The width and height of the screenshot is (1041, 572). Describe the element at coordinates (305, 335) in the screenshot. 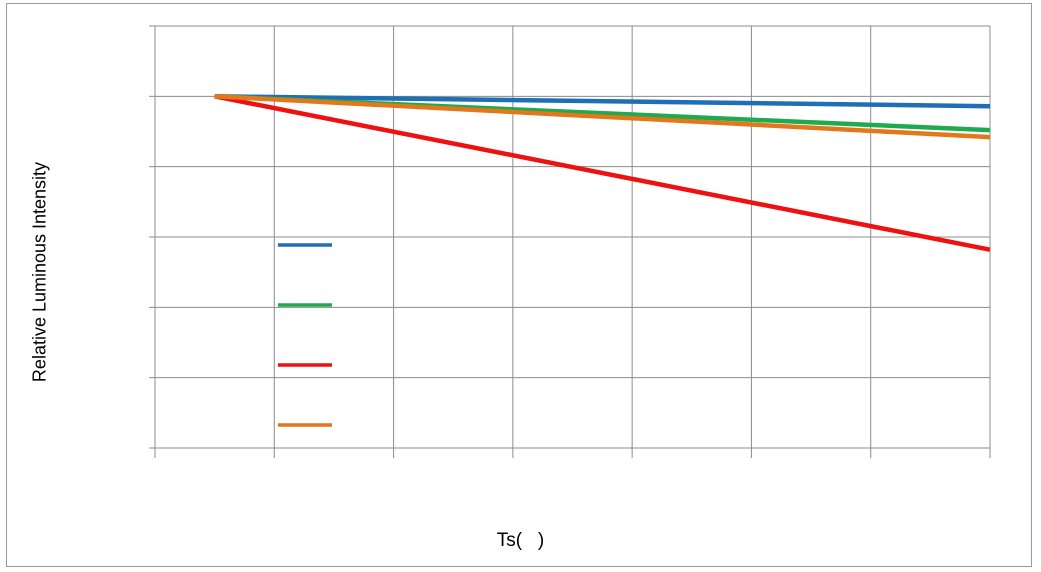

I see `legend-layer` at that location.